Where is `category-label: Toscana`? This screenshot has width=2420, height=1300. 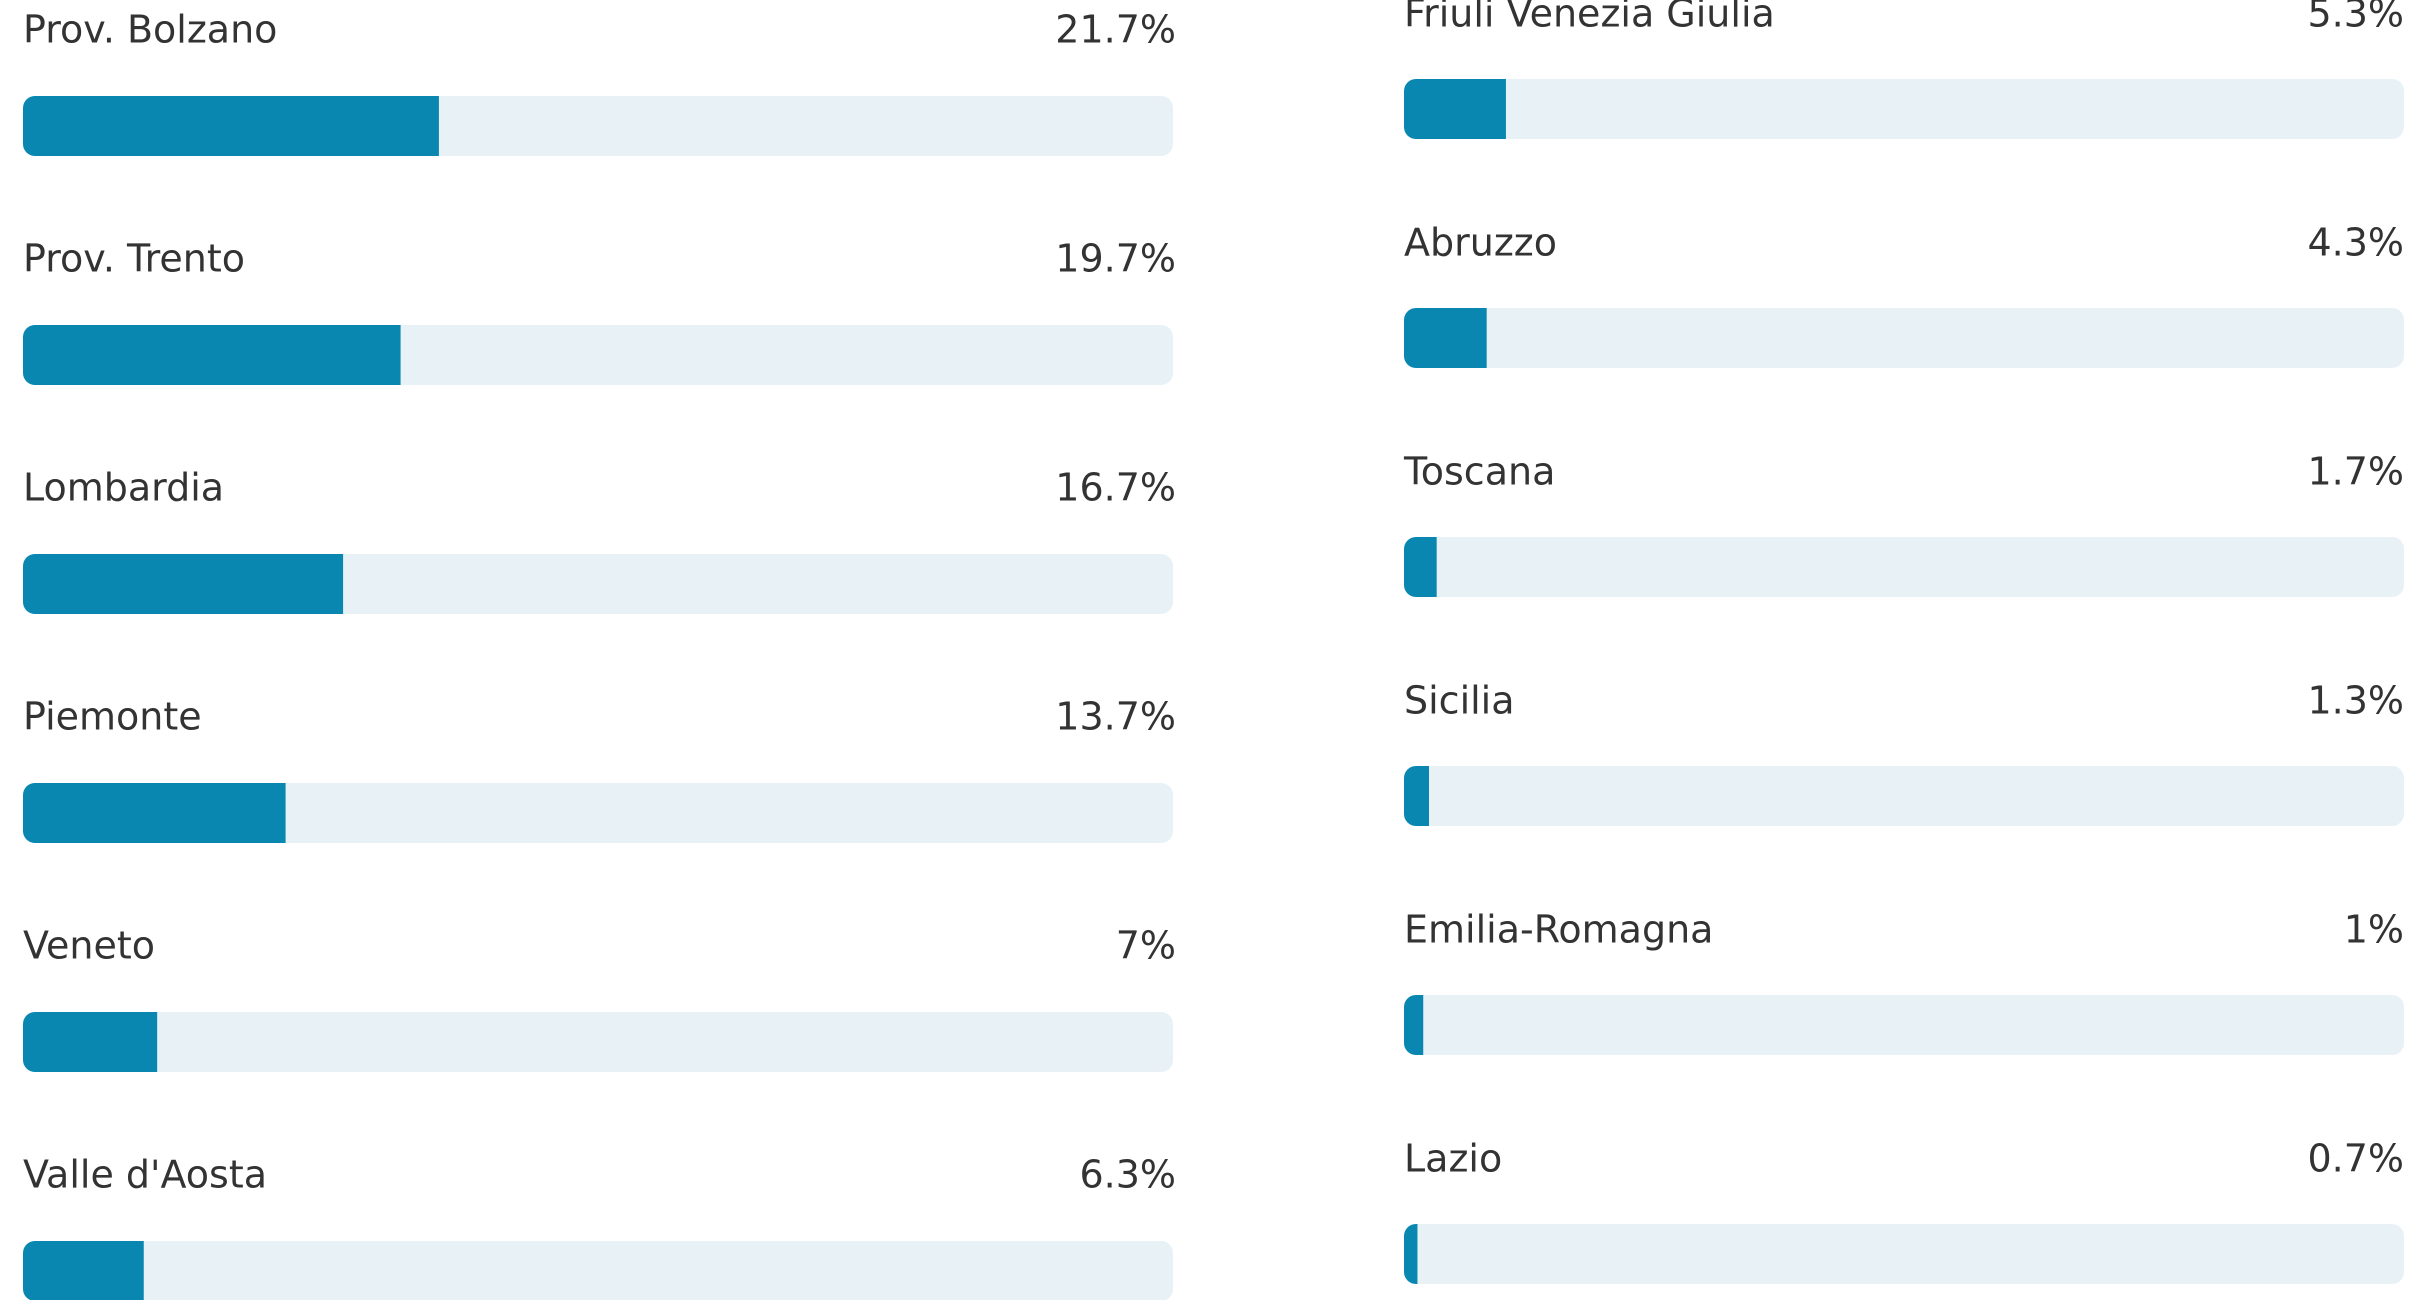
category-label: Toscana is located at coordinates (1479, 472).